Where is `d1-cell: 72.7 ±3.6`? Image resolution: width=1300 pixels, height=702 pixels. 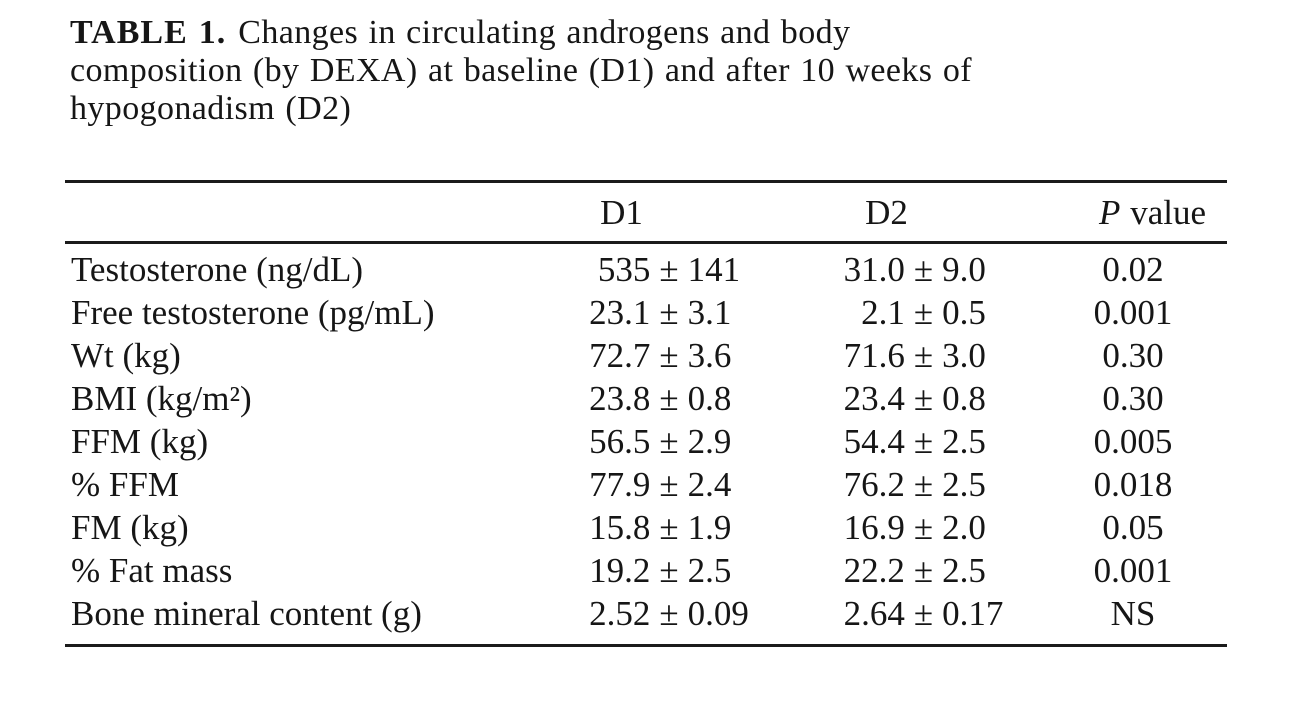 d1-cell: 72.7 ±3.6 is located at coordinates (671, 355).